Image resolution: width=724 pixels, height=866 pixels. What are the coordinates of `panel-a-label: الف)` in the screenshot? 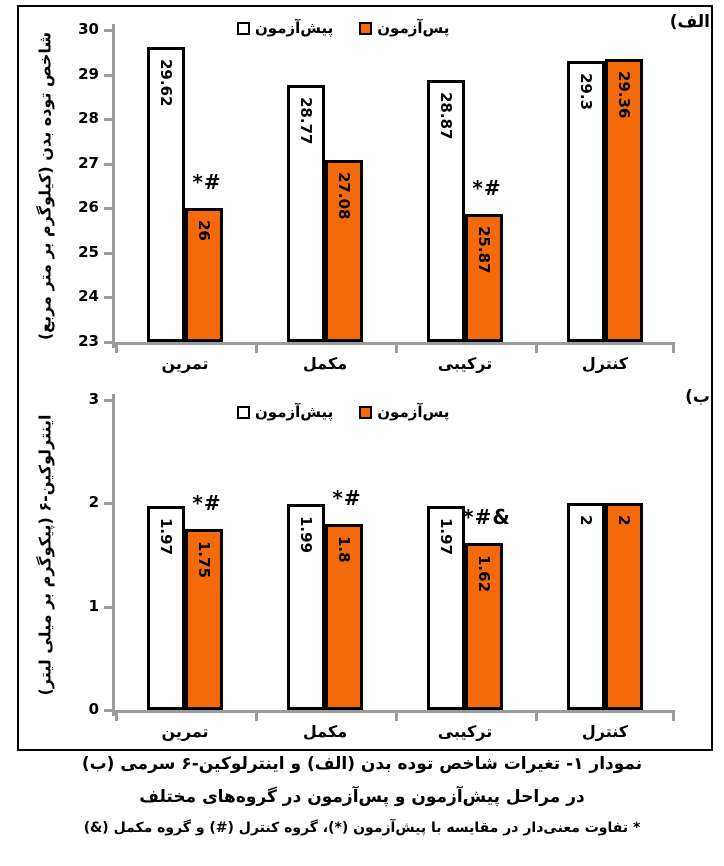 It's located at (689, 22).